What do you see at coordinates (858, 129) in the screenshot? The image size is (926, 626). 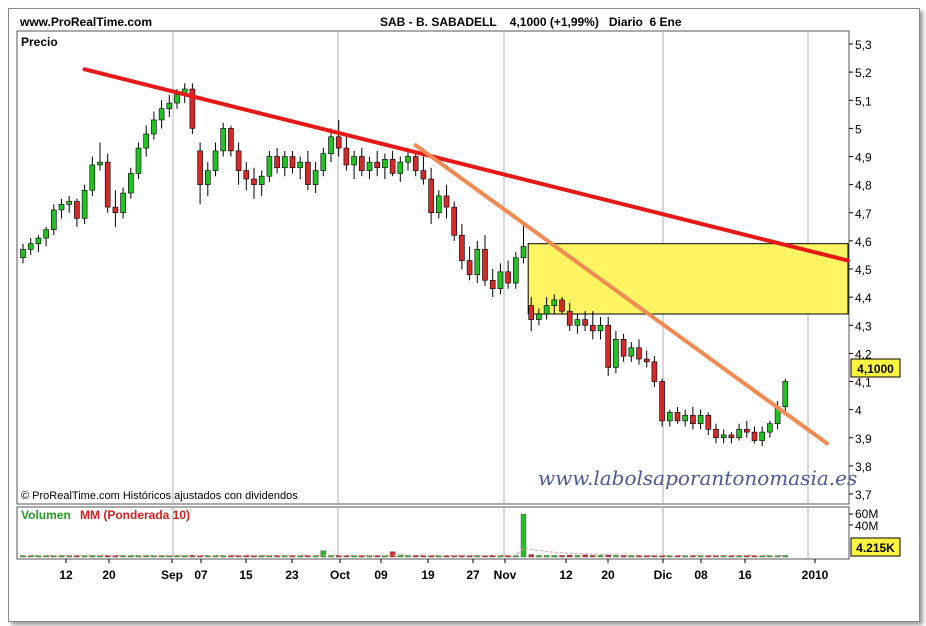 I see `price-tick-label: 5` at bounding box center [858, 129].